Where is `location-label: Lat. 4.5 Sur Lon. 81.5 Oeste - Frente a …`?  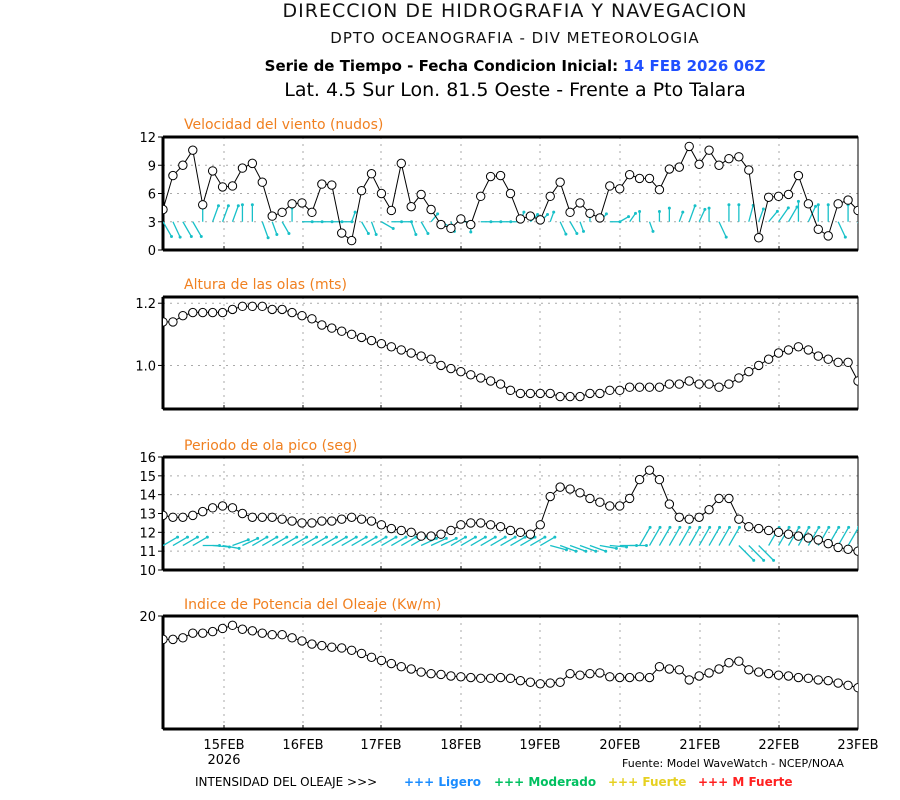
location-label: Lat. 4.5 Sur Lon. 81.5 Oeste - Frente a … is located at coordinates (515, 90).